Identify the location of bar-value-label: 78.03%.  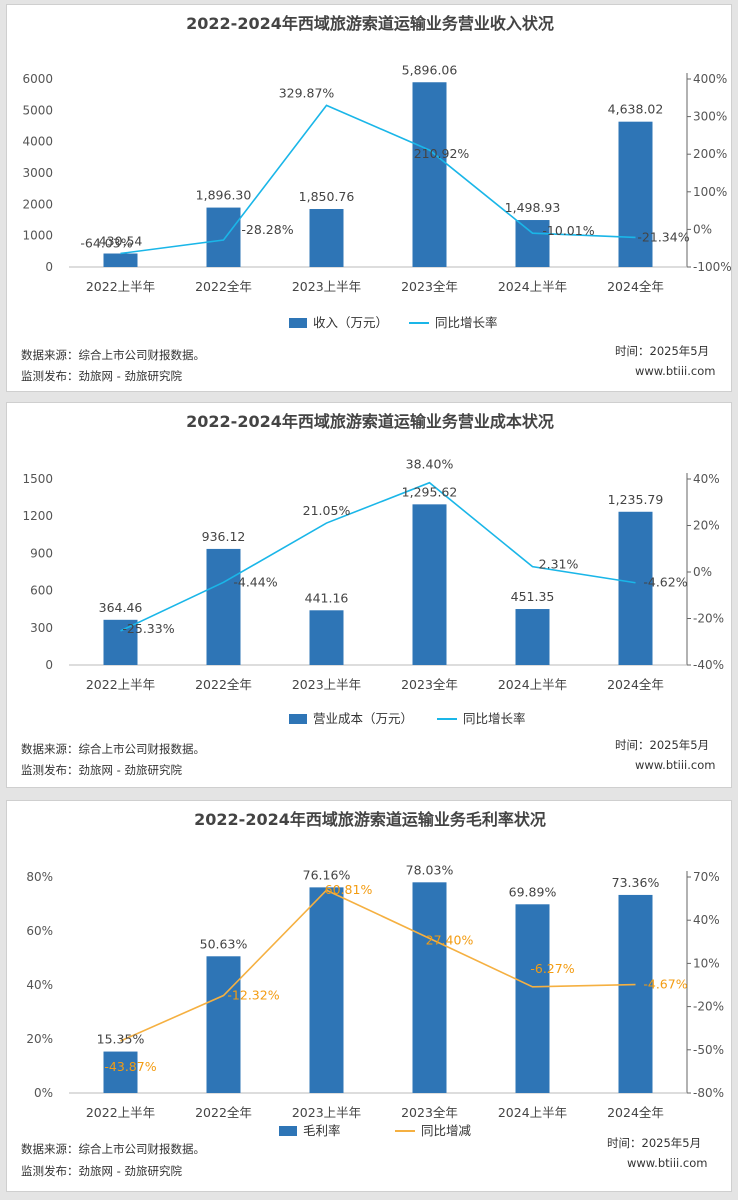
(430, 869).